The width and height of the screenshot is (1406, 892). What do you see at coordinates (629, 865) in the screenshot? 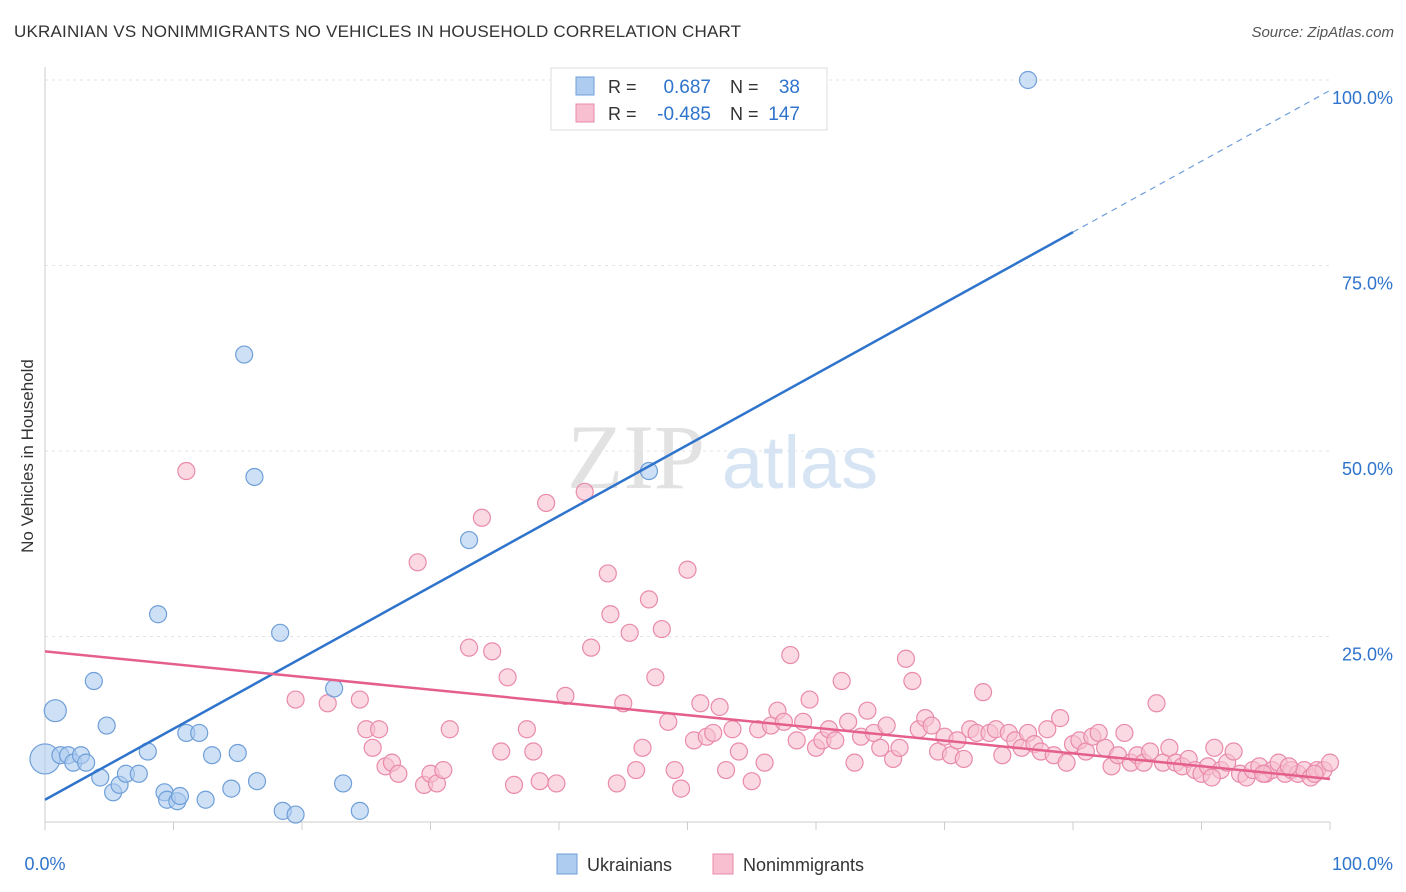
I see `legend-label-ukrainians: Ukrainians` at bounding box center [629, 865].